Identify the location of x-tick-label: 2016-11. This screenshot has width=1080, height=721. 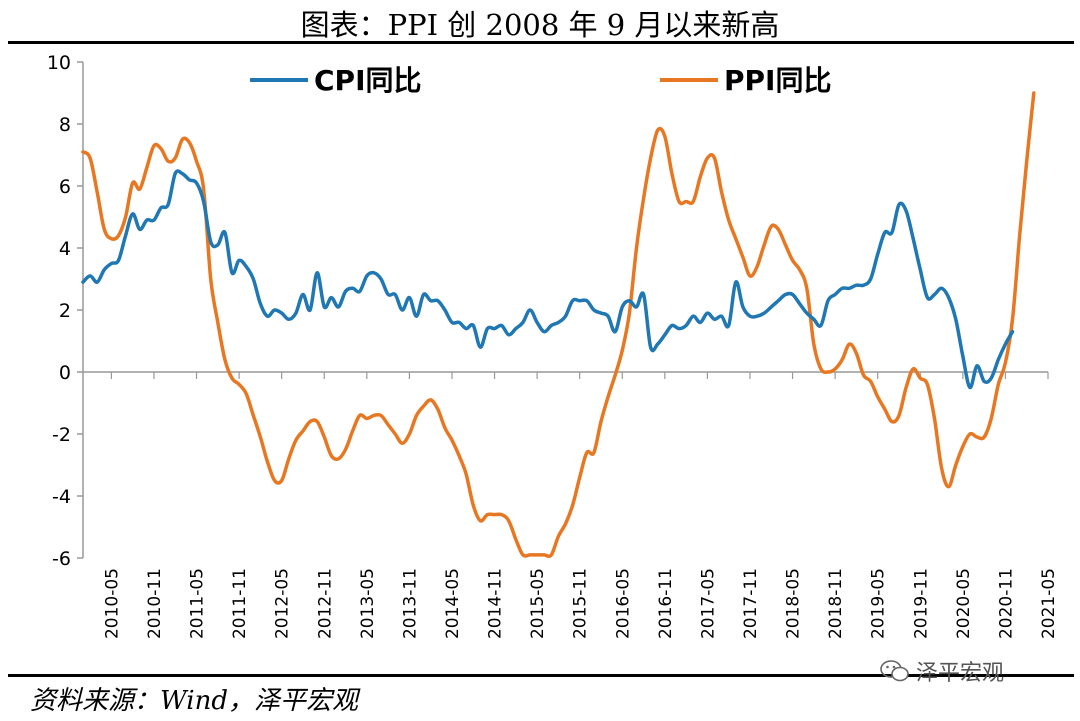
(666, 603).